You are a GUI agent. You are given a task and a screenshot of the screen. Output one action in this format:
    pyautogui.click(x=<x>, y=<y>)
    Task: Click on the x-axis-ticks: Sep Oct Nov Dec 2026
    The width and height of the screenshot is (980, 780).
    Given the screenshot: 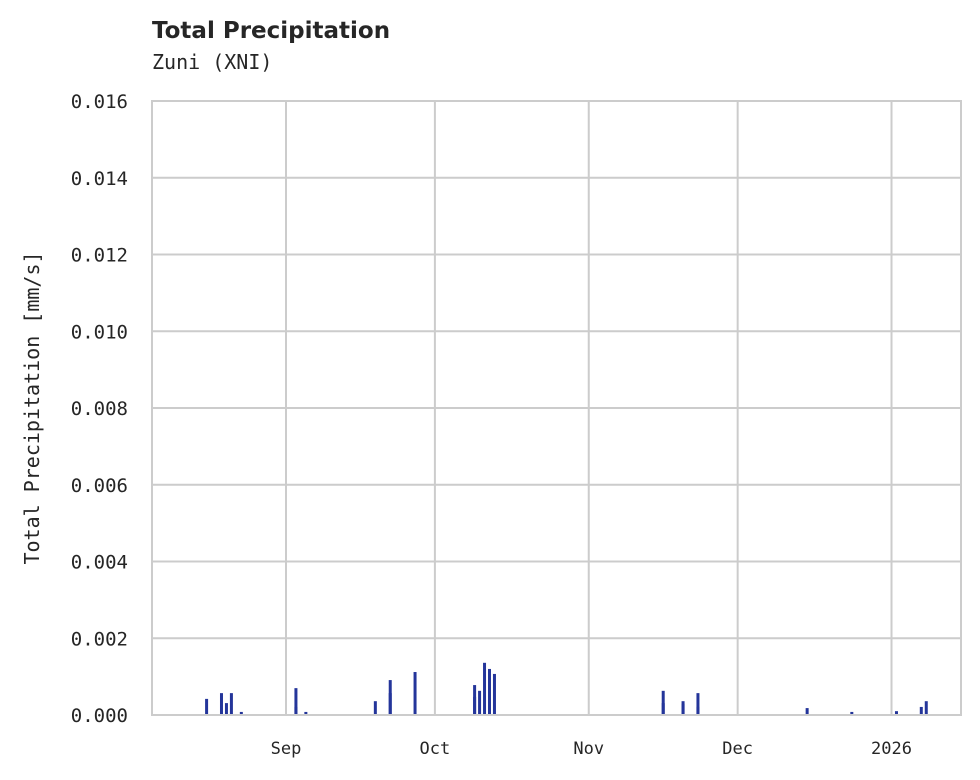 What is the action you would take?
    pyautogui.click(x=591, y=749)
    